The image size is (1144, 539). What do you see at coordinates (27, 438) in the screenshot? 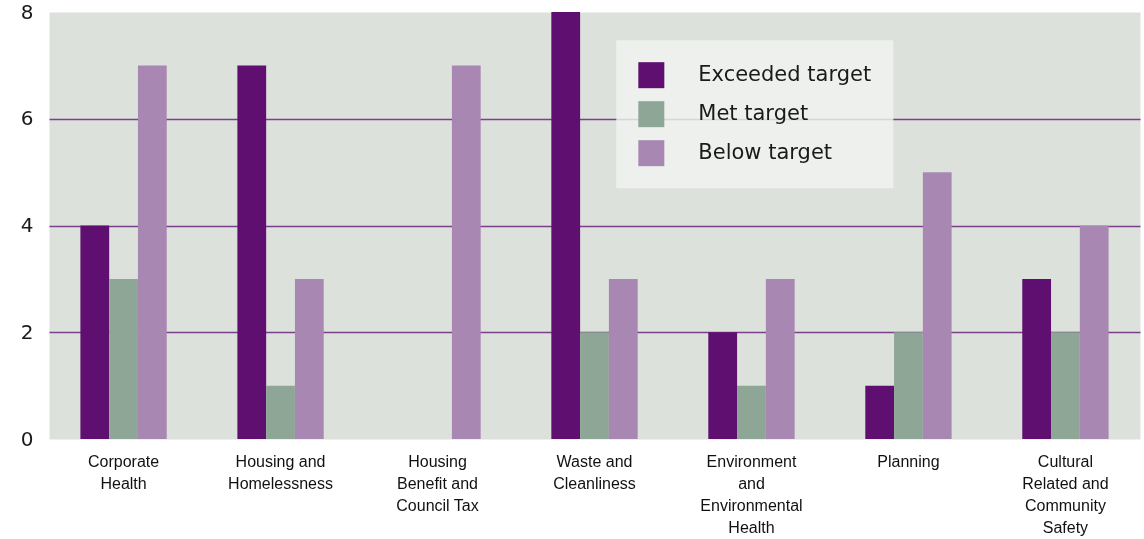
I see `y-tick-label: 0` at bounding box center [27, 438].